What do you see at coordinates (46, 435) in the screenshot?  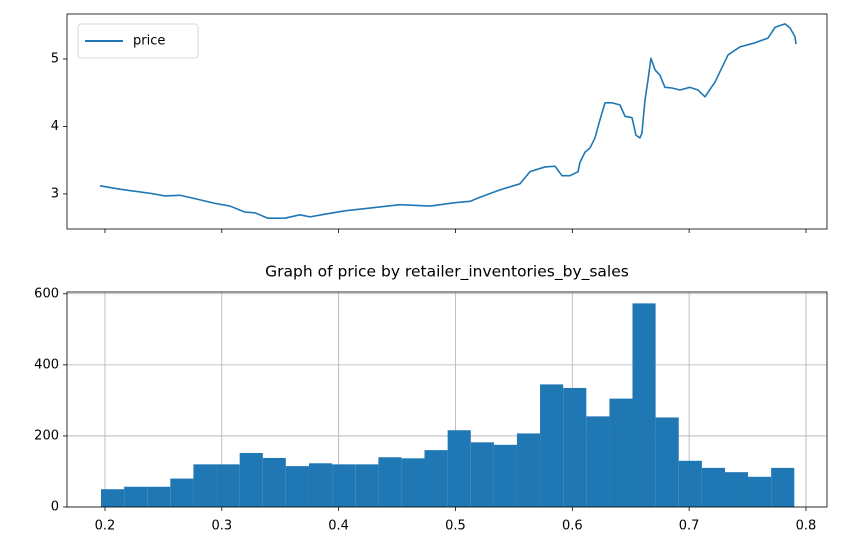 I see `y-tick-label: 200` at bounding box center [46, 435].